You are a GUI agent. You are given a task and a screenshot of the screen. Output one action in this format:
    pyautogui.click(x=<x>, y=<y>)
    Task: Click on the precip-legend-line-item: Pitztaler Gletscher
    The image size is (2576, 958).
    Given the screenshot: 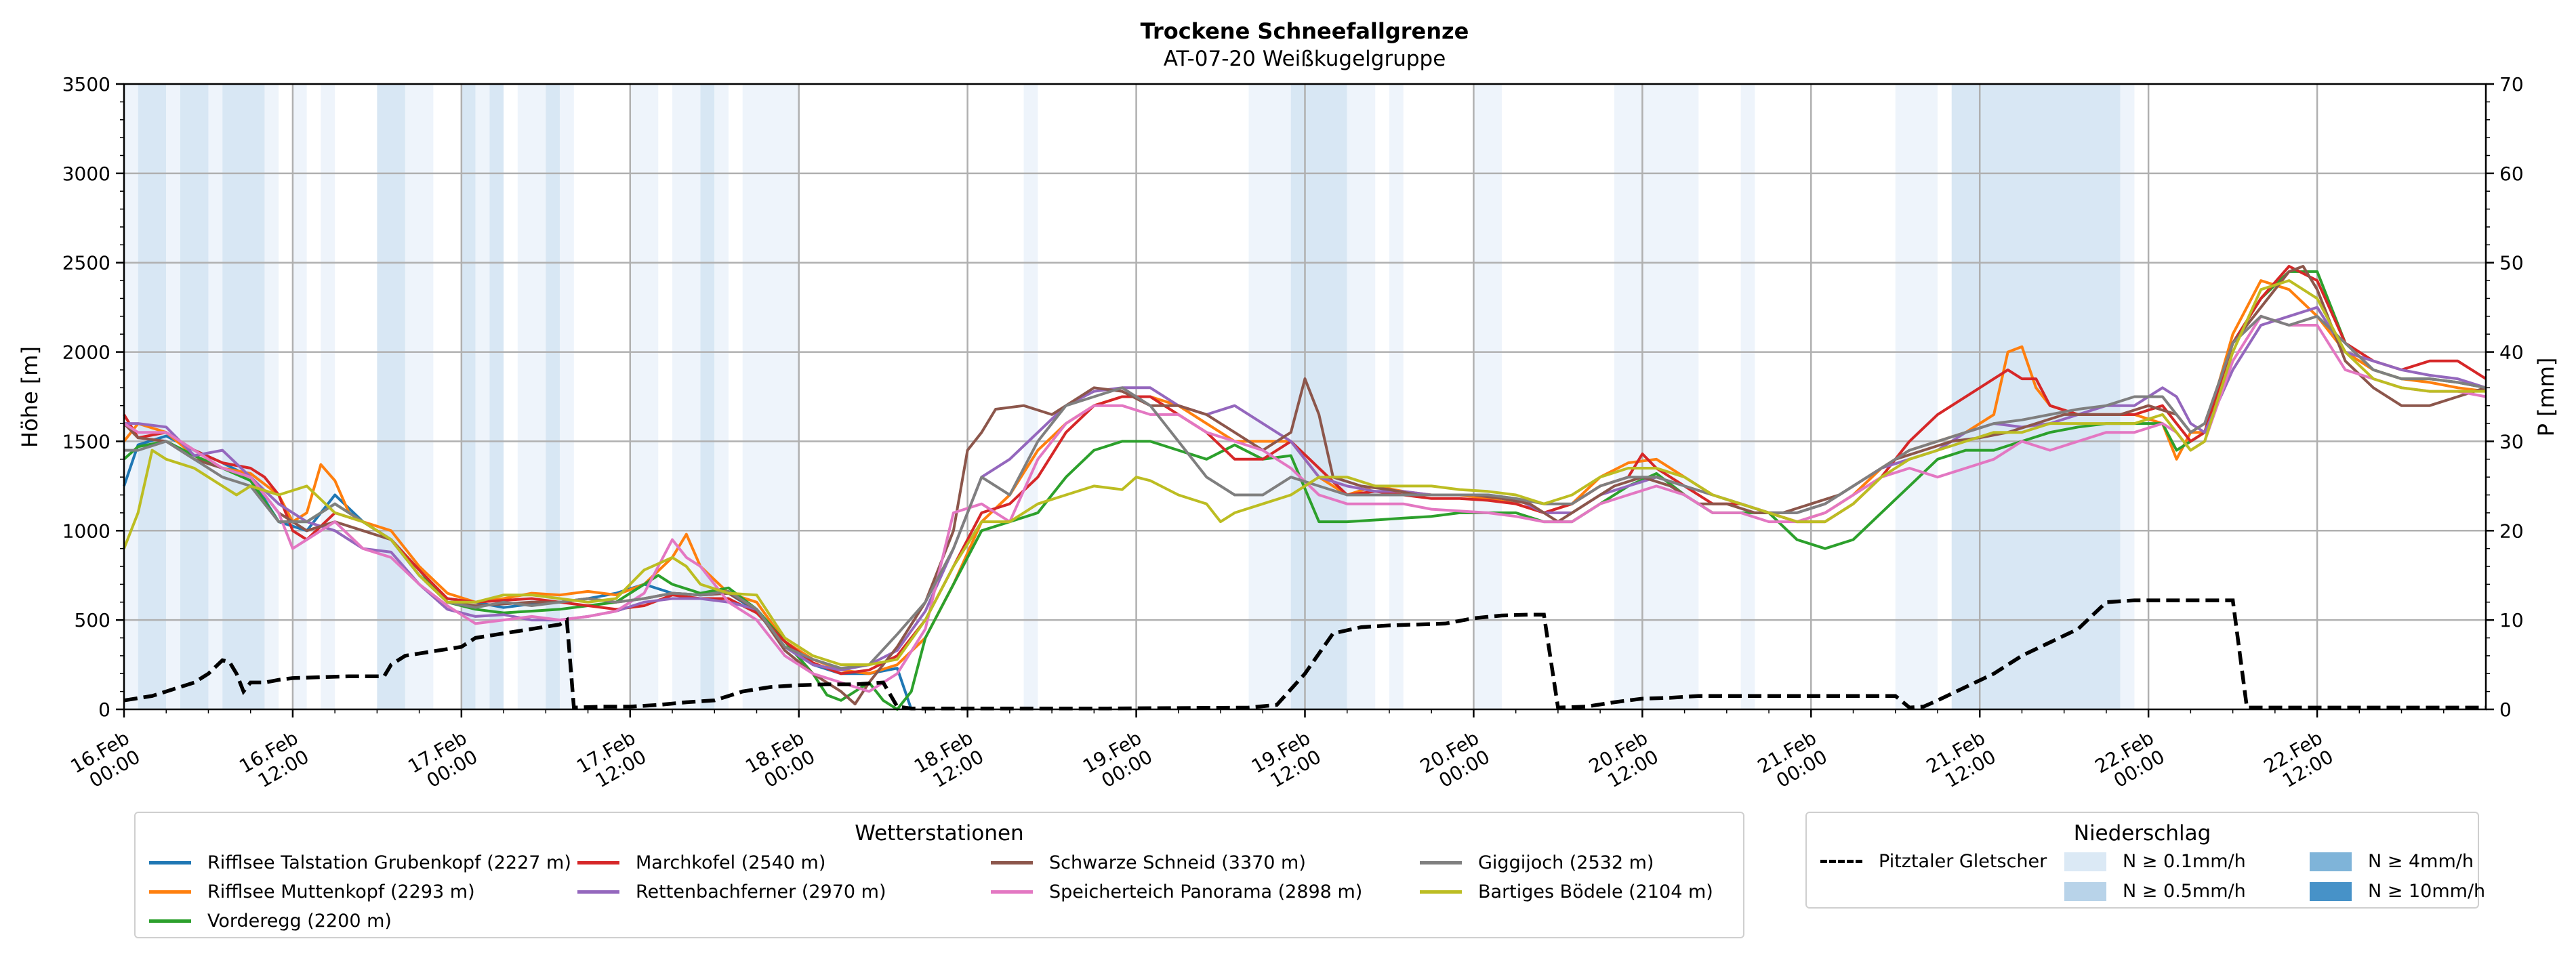 What is the action you would take?
    pyautogui.click(x=1934, y=861)
    